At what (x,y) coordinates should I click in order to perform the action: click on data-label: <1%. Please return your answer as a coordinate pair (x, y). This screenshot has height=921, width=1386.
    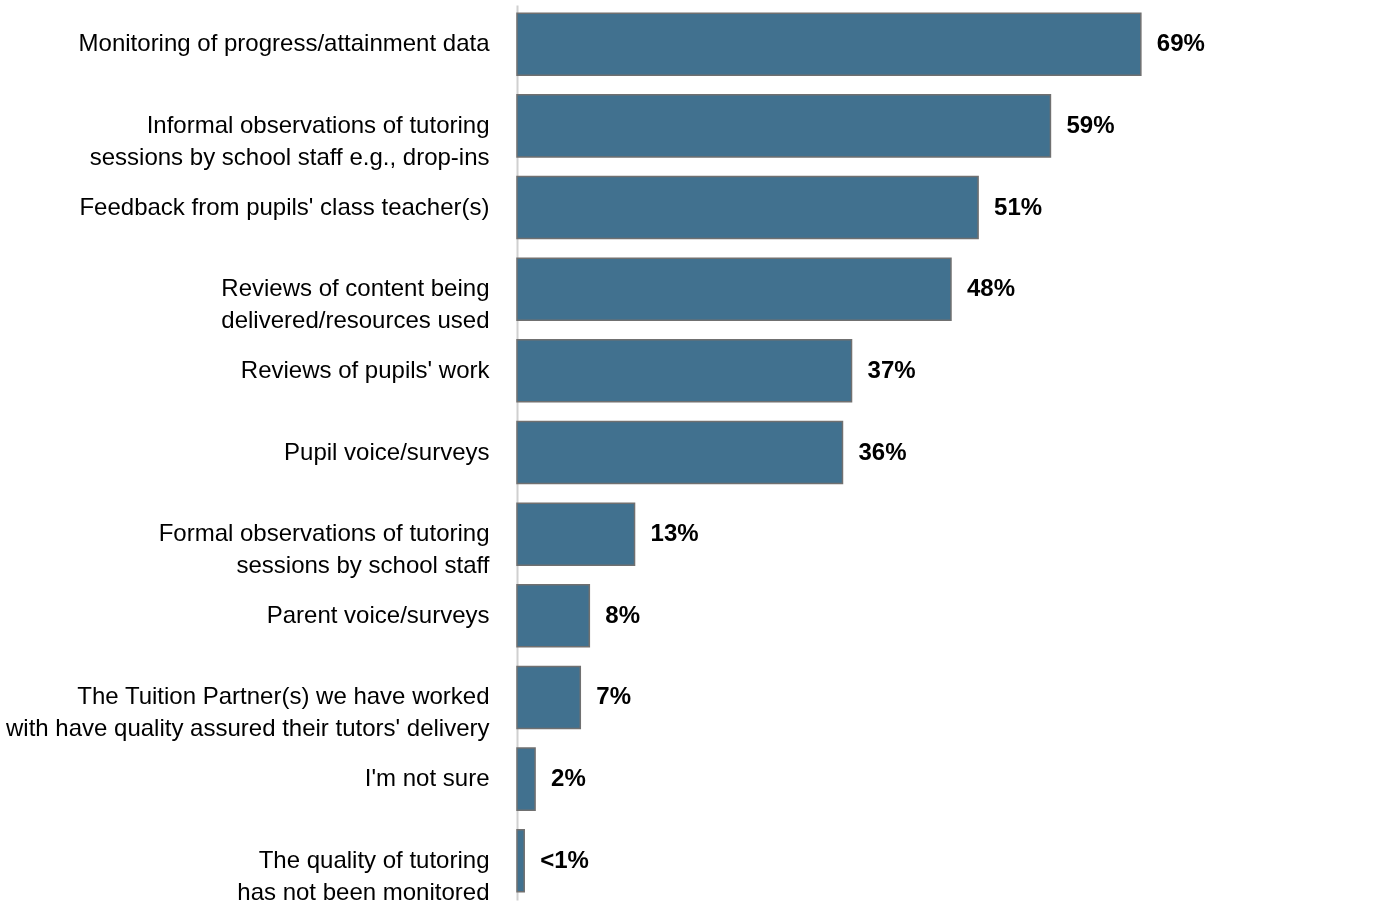
    Looking at the image, I should click on (564, 859).